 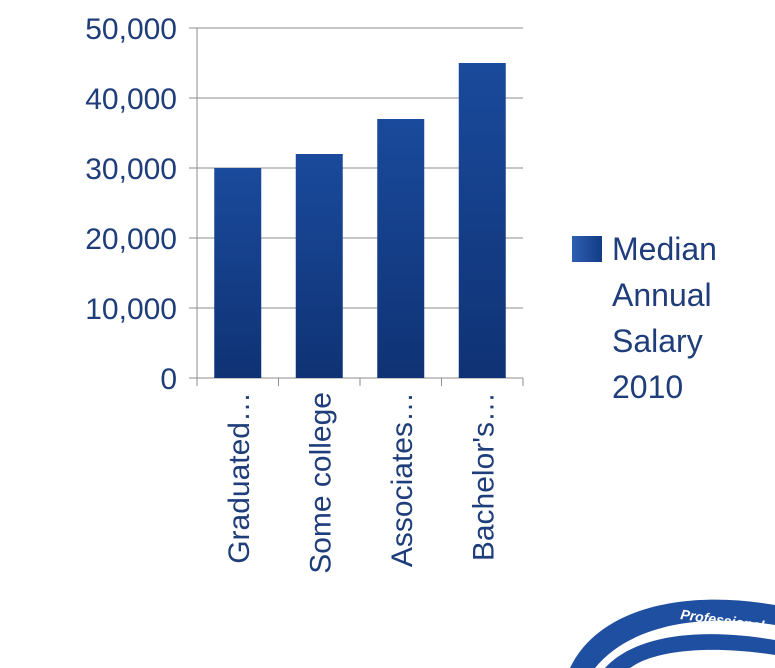 What do you see at coordinates (131, 239) in the screenshot?
I see `y-tick-label: 20,000` at bounding box center [131, 239].